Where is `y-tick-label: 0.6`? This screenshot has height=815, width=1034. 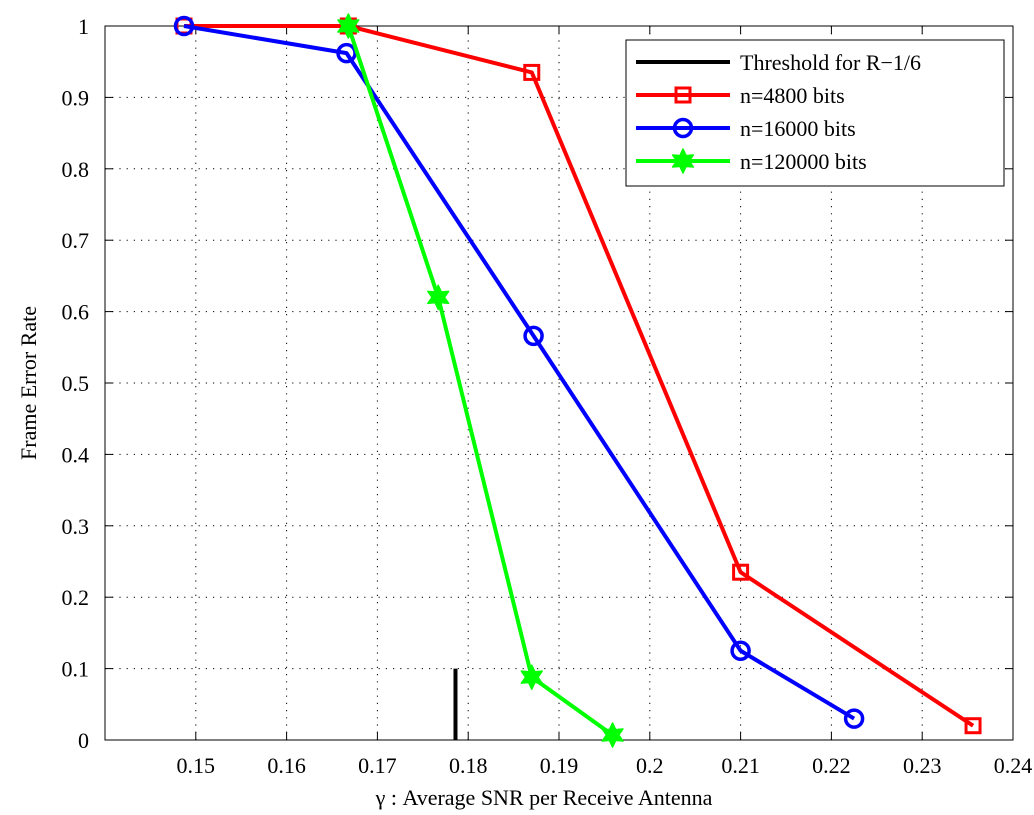 y-tick-label: 0.6 is located at coordinates (76, 312).